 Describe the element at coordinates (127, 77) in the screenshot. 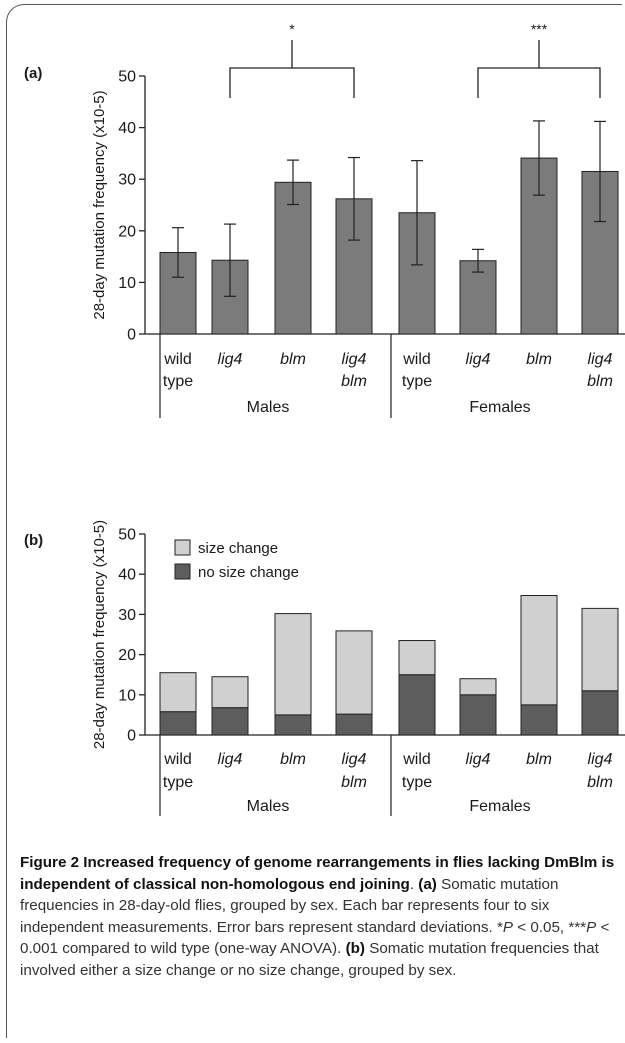

I see `panel-a-ytick-label: 50` at that location.